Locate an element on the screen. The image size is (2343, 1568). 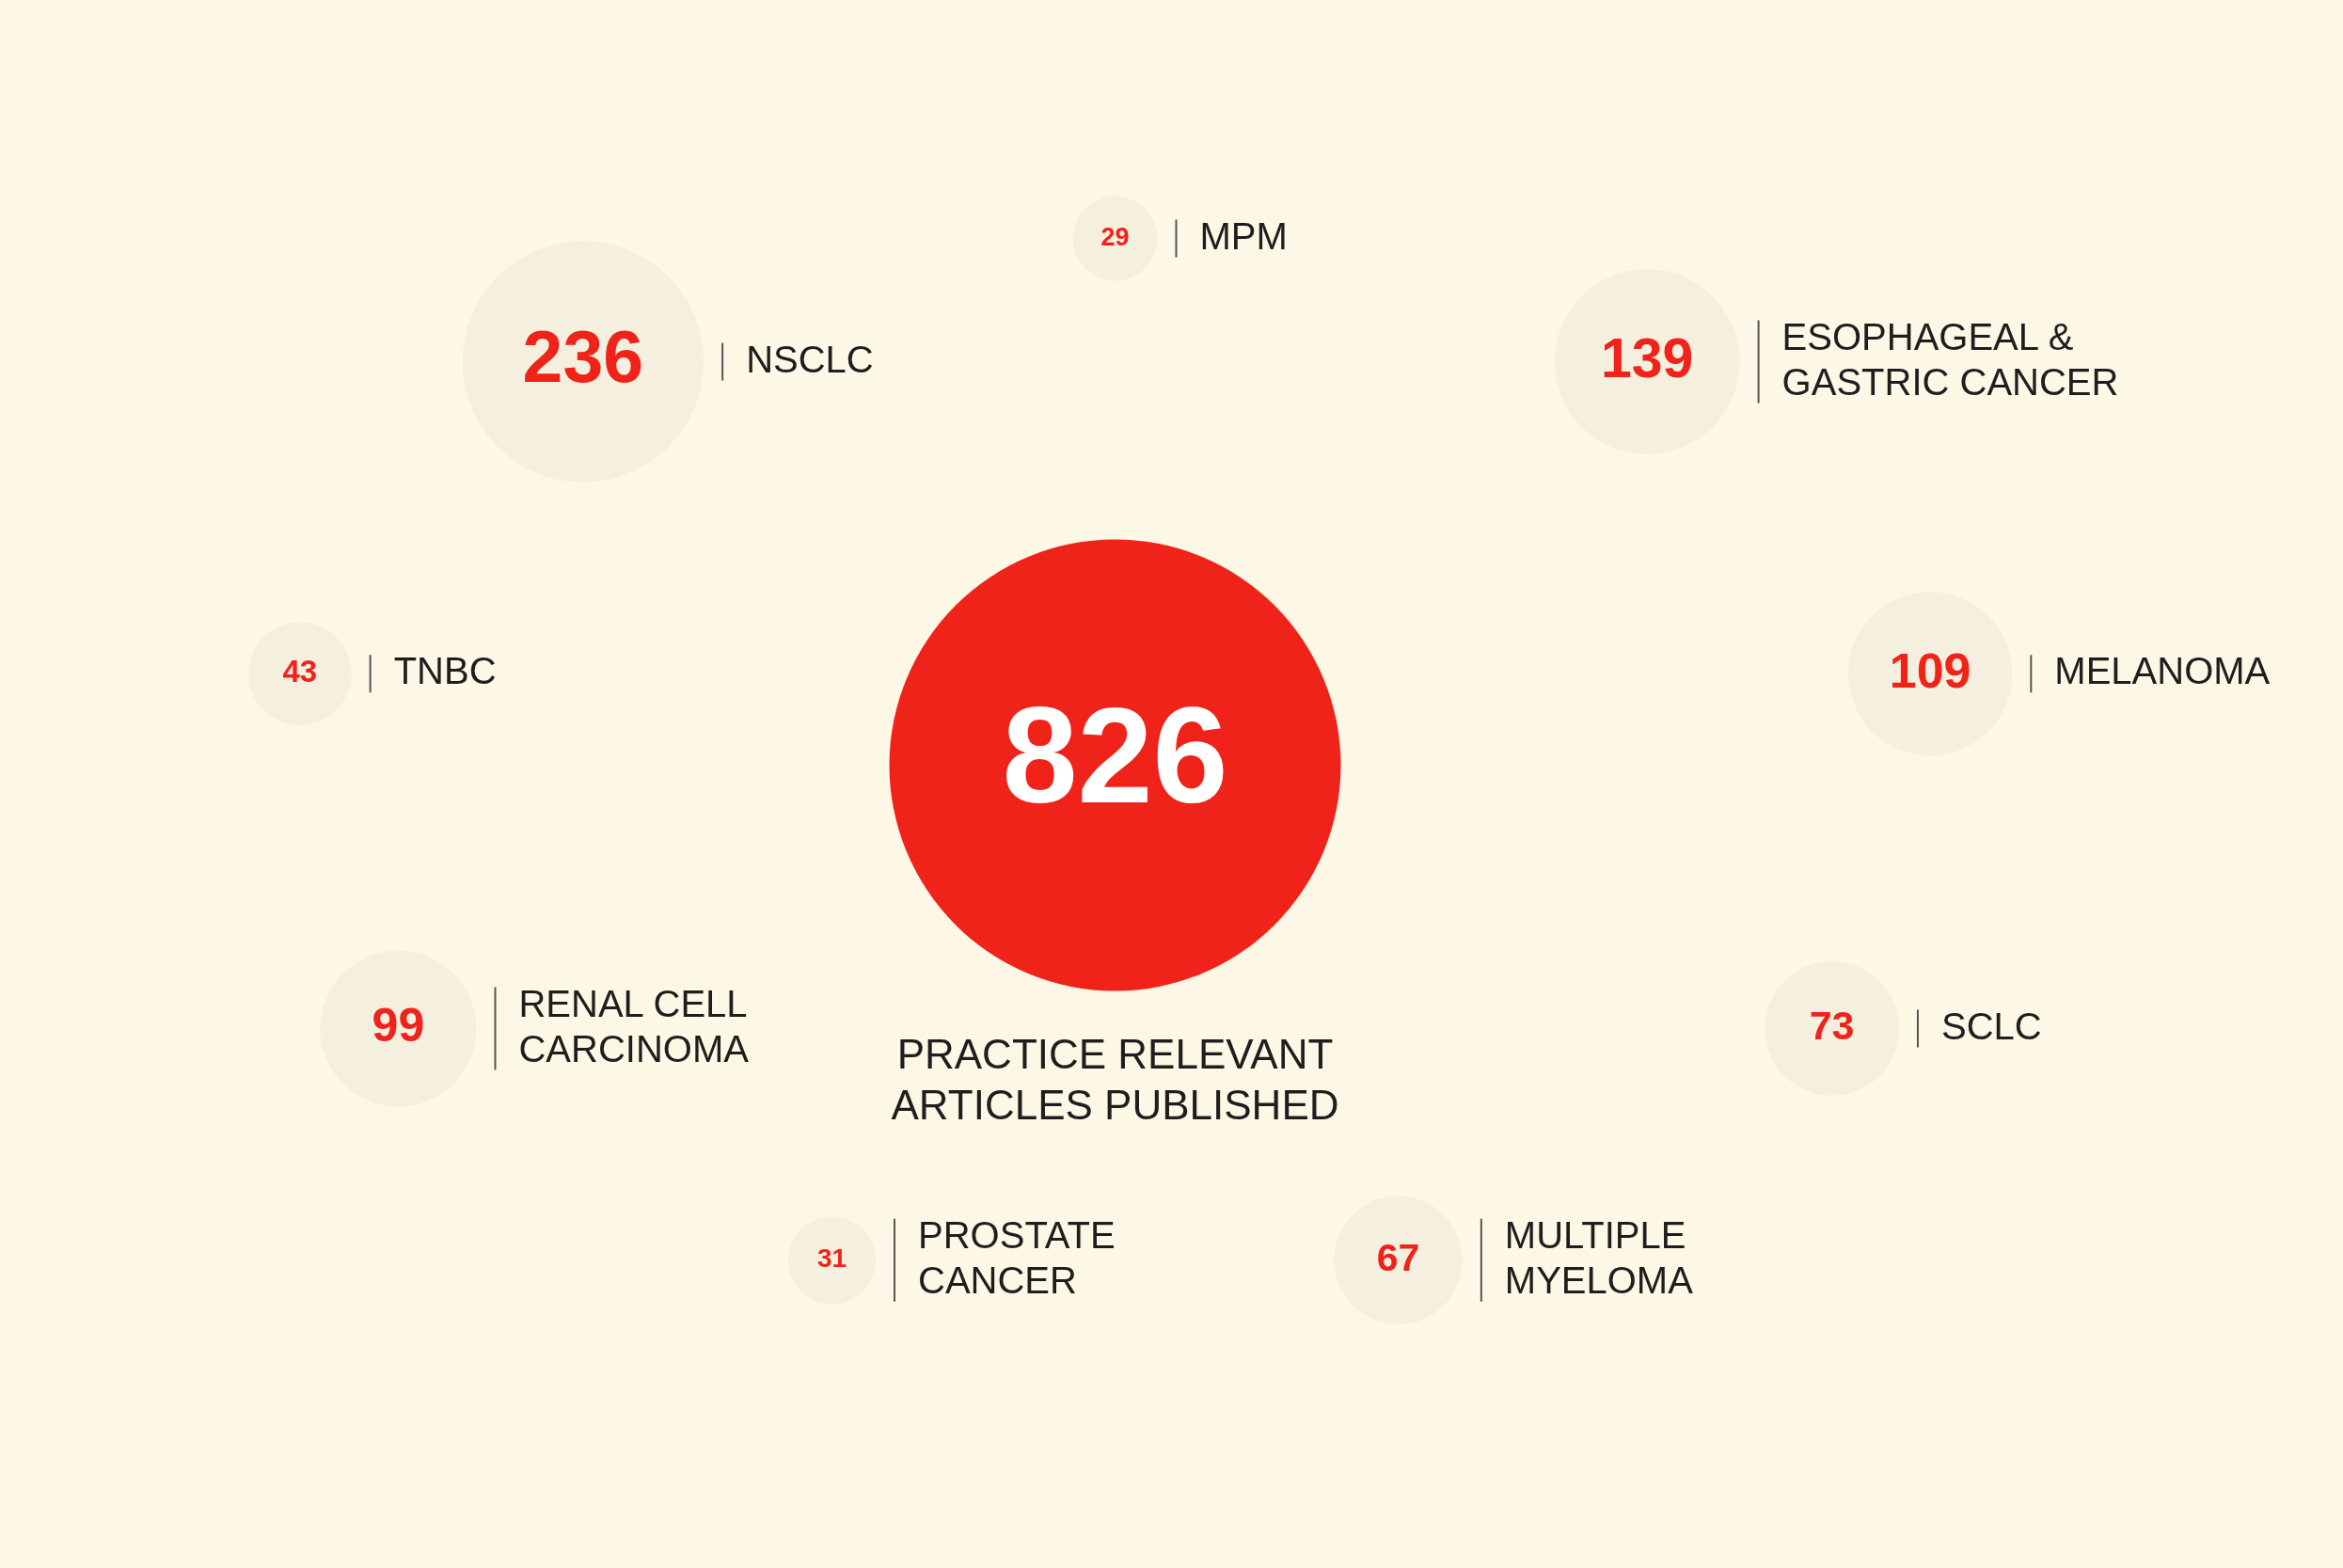
data-label: 826 is located at coordinates (1115, 756).